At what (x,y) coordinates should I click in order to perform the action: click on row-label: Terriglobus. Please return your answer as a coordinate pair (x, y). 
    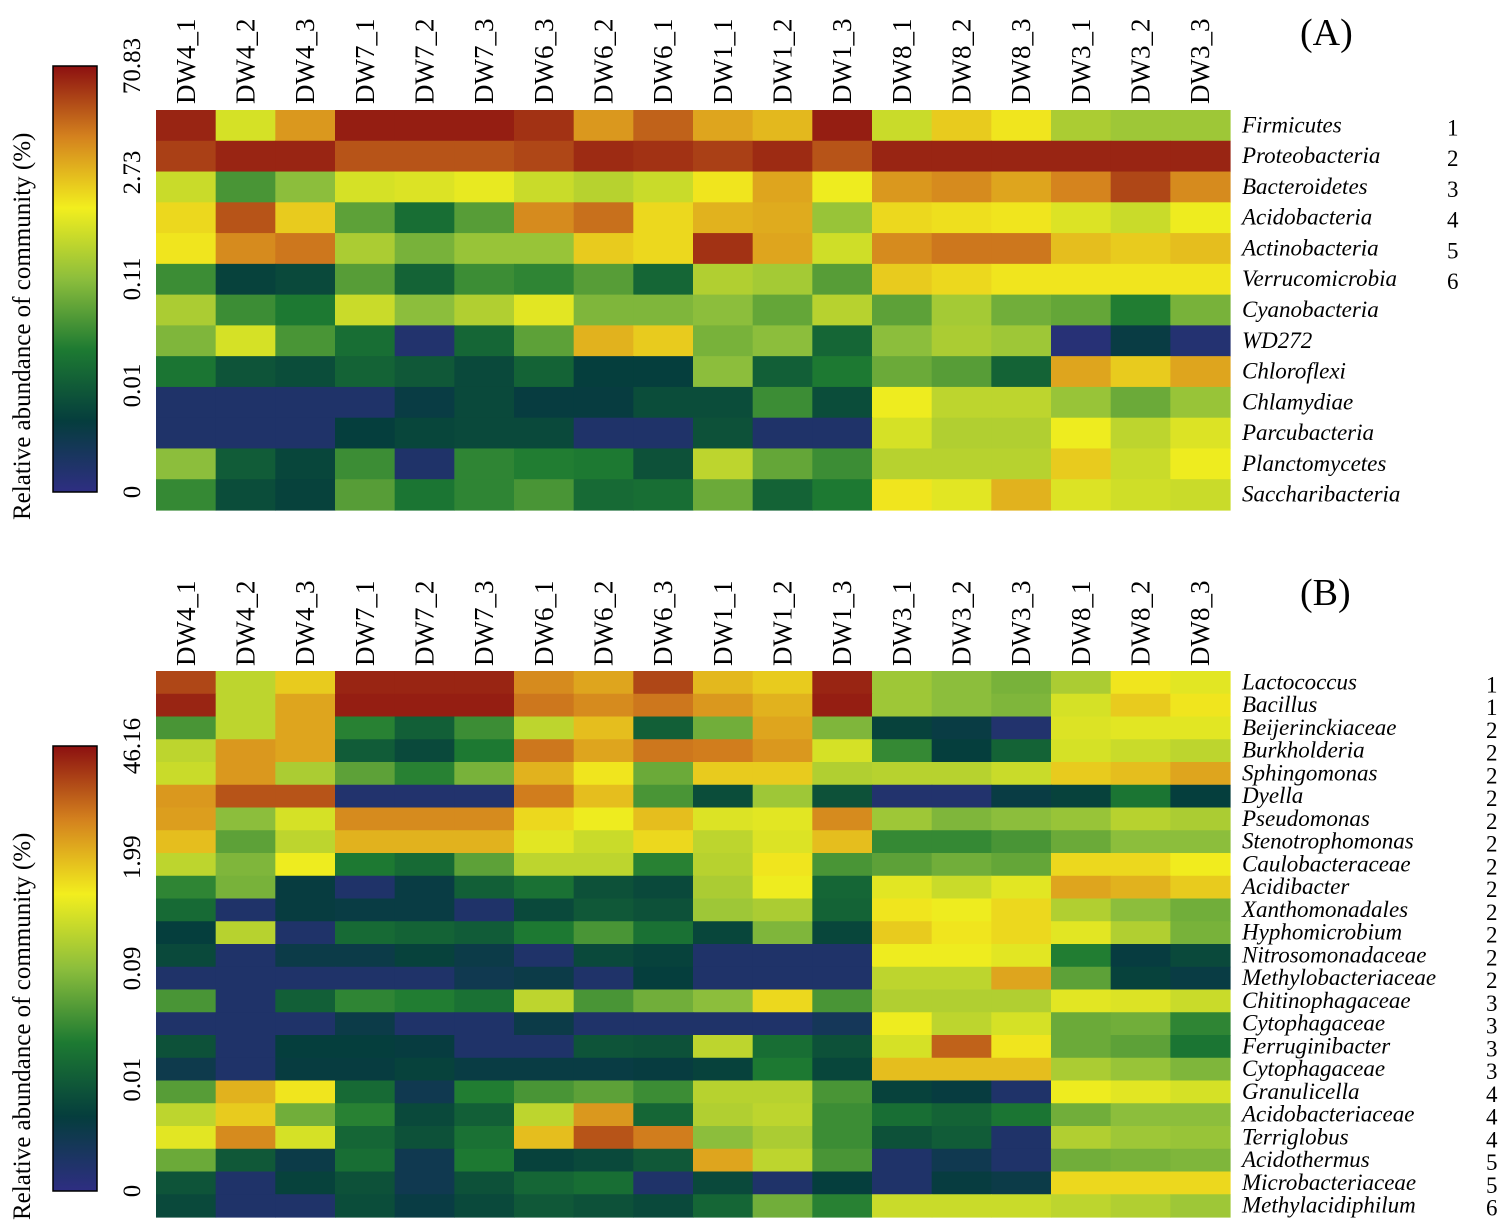
    Looking at the image, I should click on (1295, 1136).